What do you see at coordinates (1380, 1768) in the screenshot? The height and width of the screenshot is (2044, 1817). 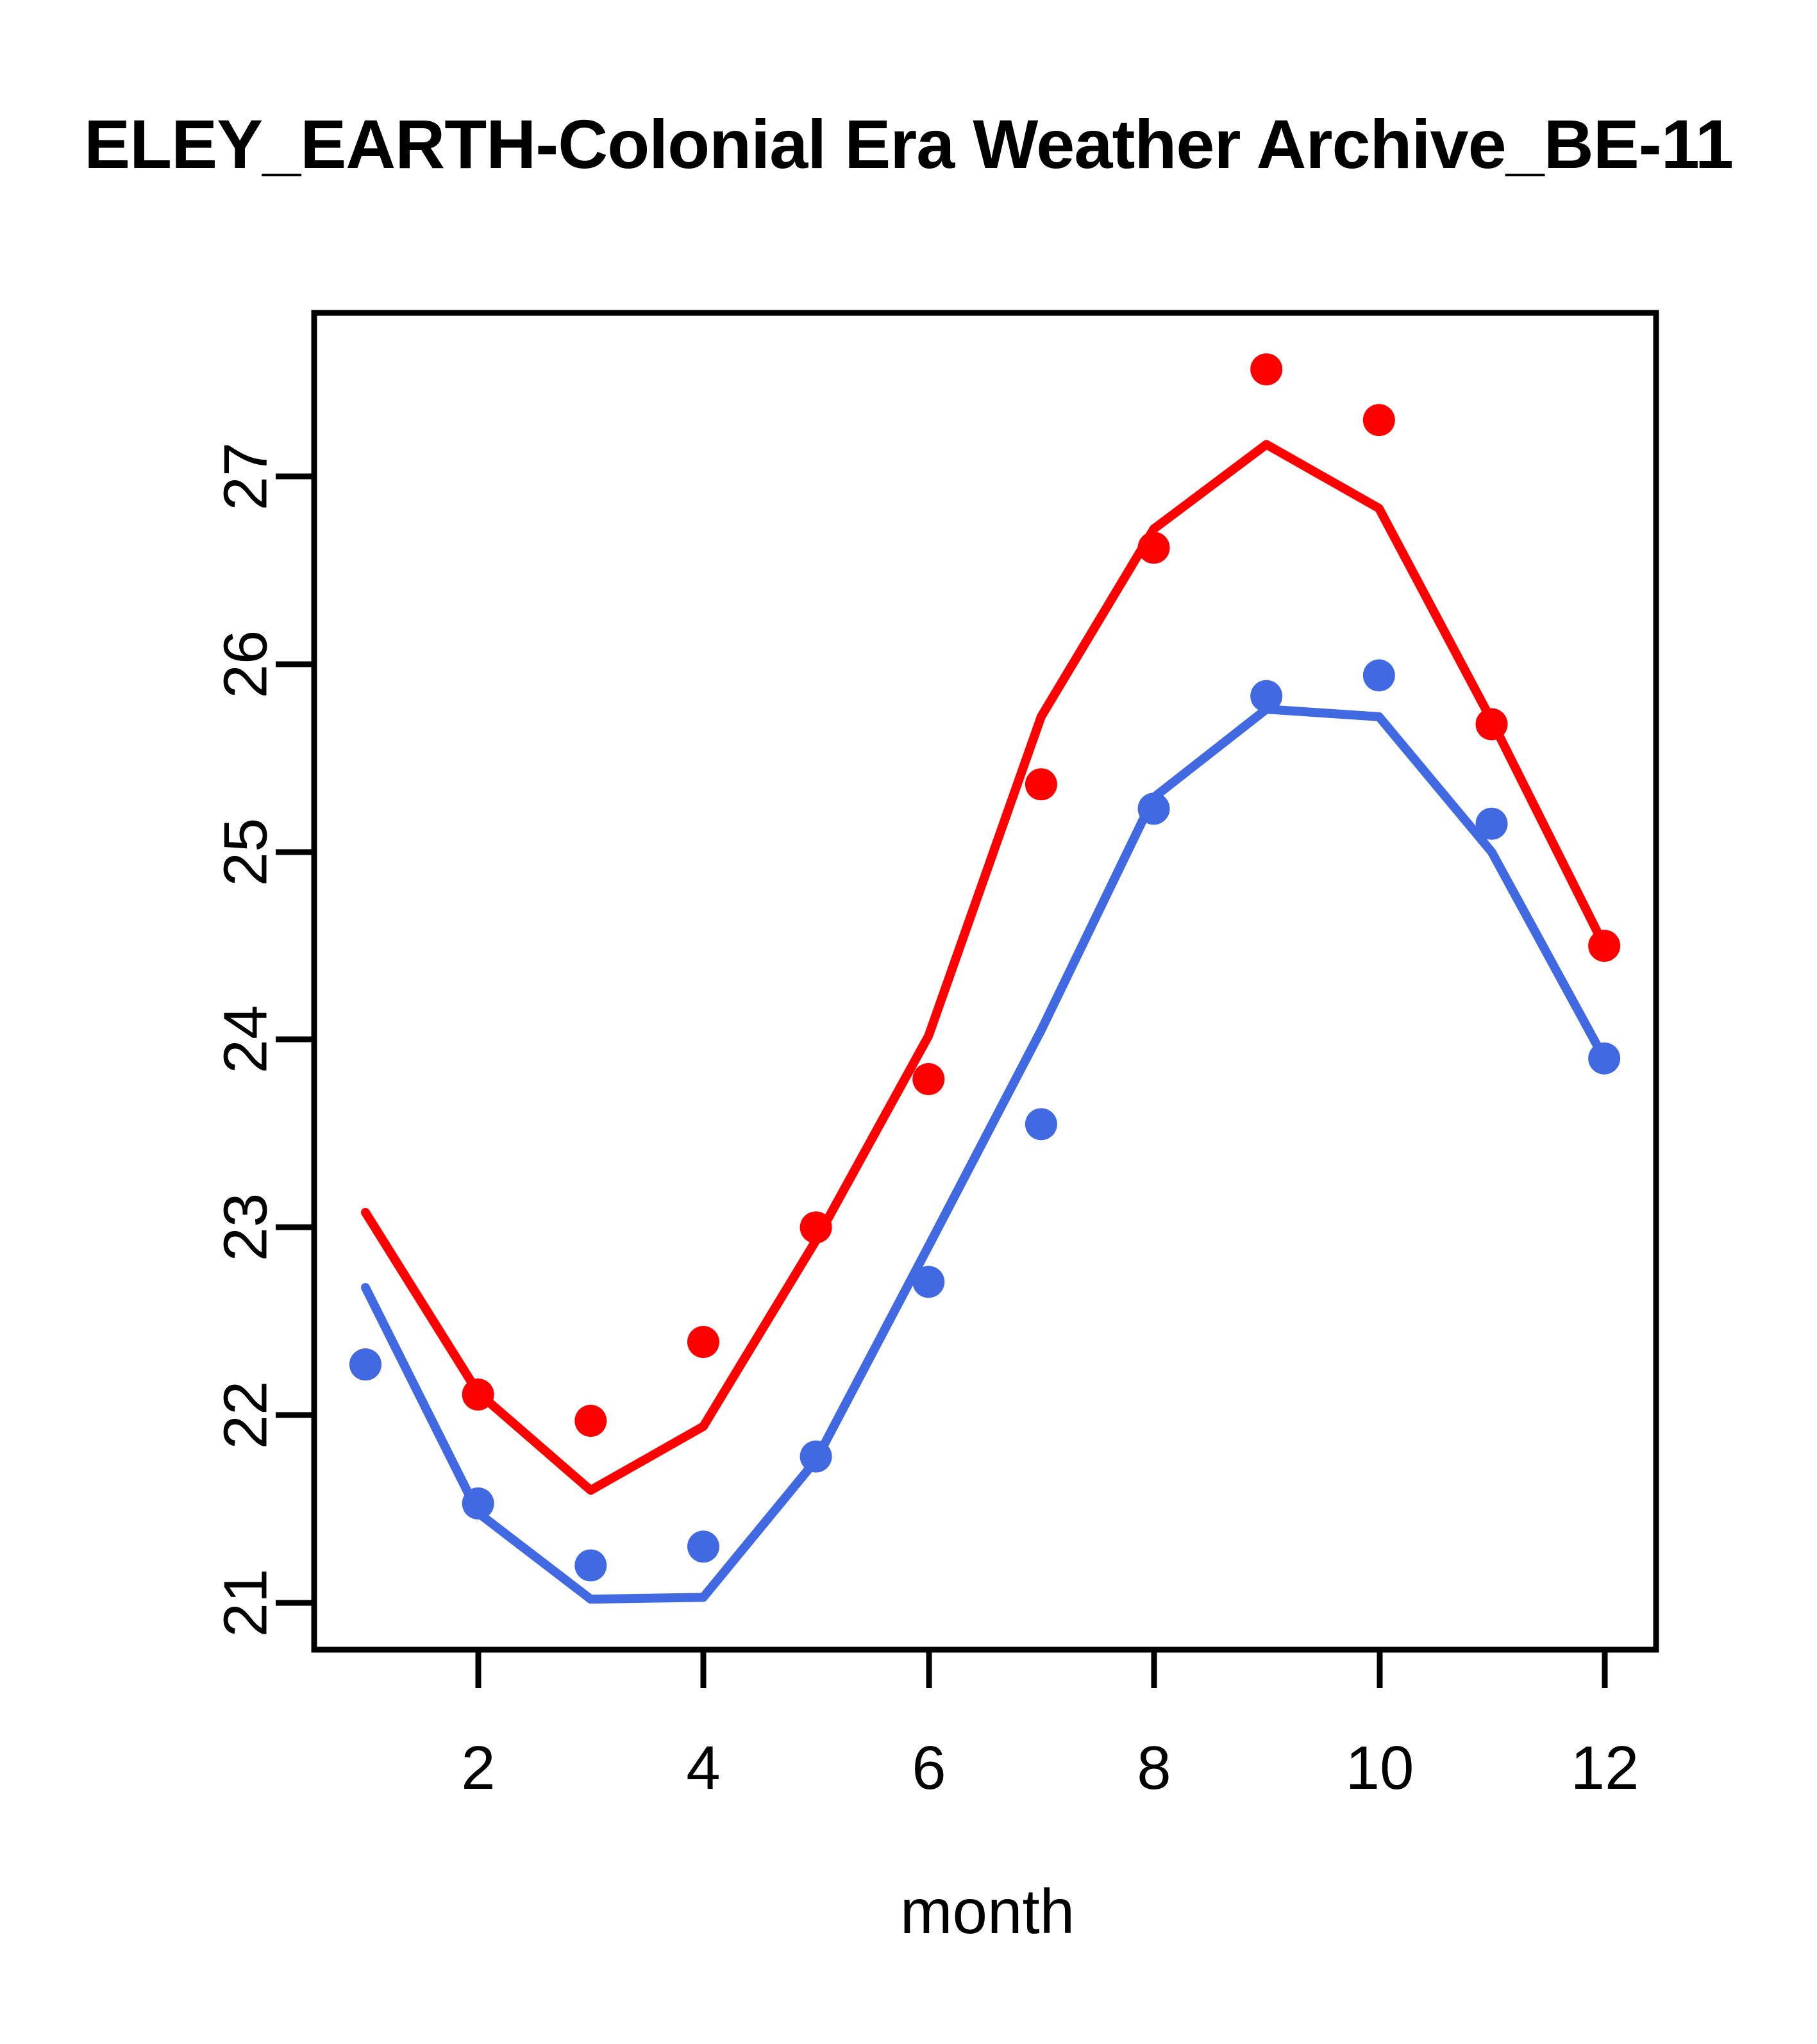 I see `x-tick-label-10: 10` at bounding box center [1380, 1768].